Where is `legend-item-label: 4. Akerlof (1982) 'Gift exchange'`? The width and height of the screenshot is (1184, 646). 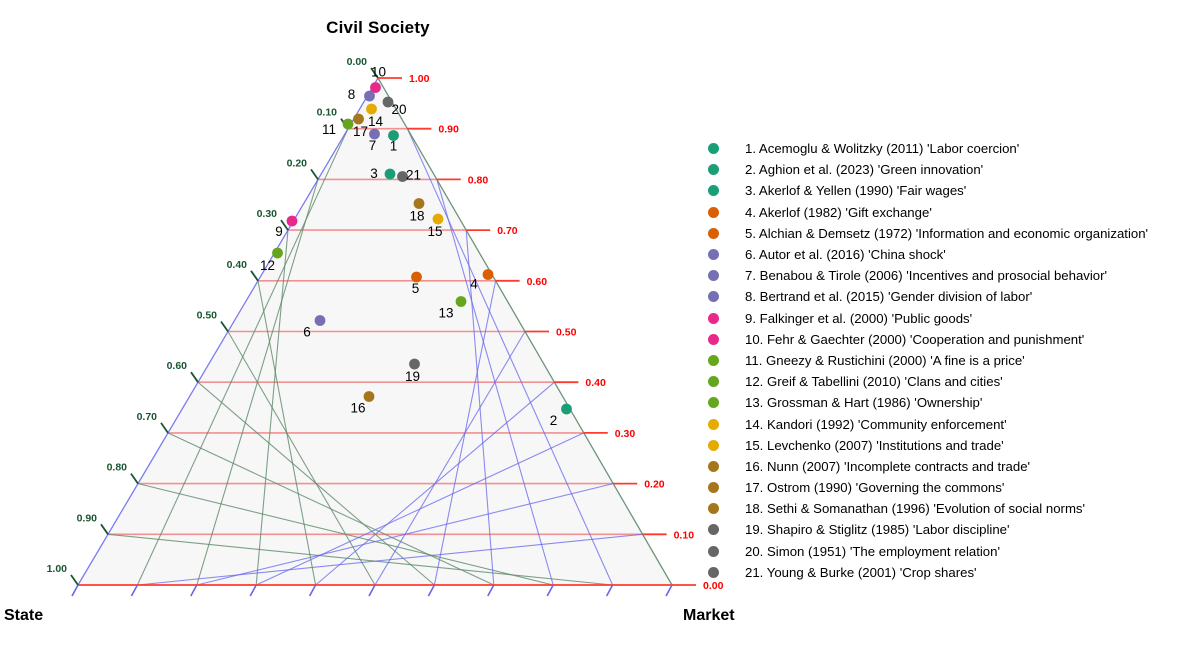
legend-item-label: 4. Akerlof (1982) 'Gift exchange' is located at coordinates (838, 212).